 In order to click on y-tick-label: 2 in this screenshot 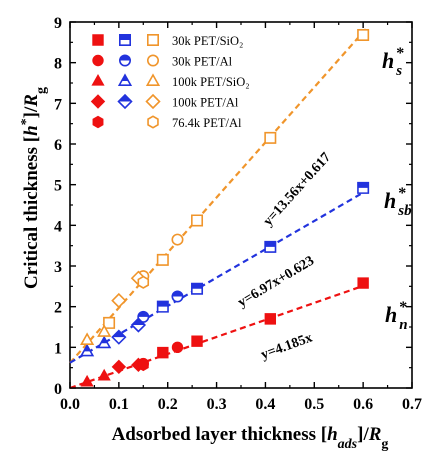, I will do `click(58, 308)`.